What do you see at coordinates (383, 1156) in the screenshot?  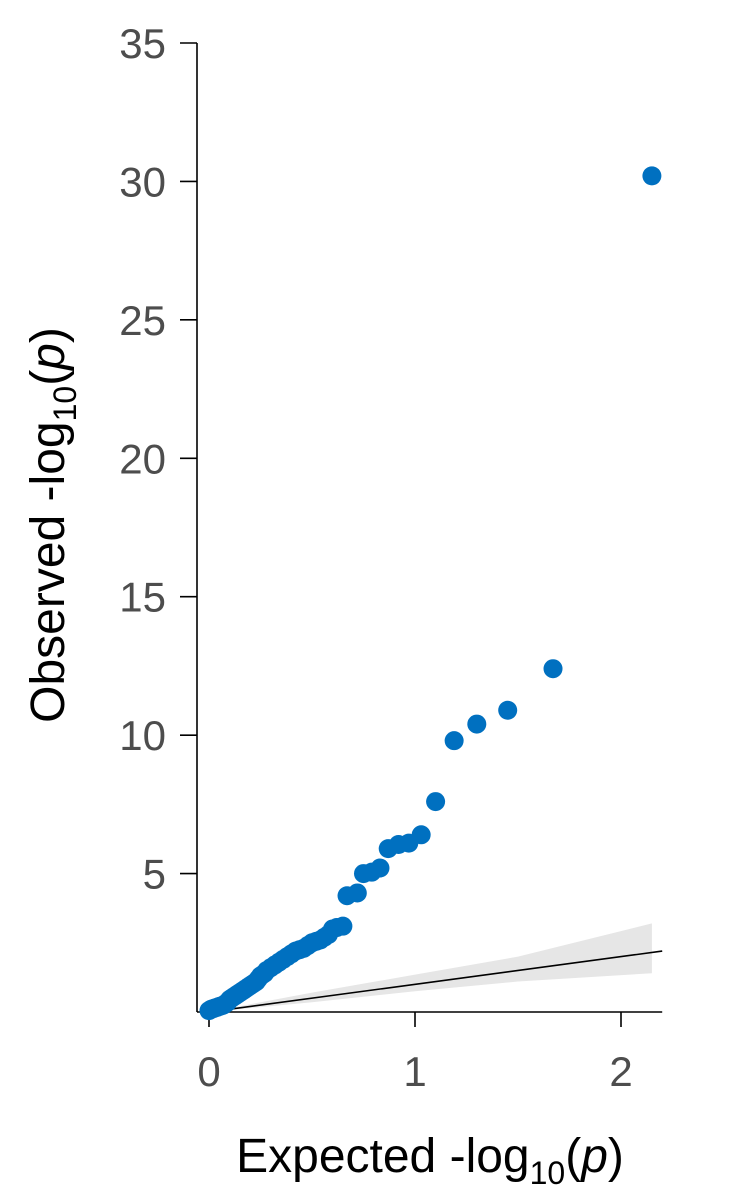 I see `x-axis-title-prefix: Expected -log` at bounding box center [383, 1156].